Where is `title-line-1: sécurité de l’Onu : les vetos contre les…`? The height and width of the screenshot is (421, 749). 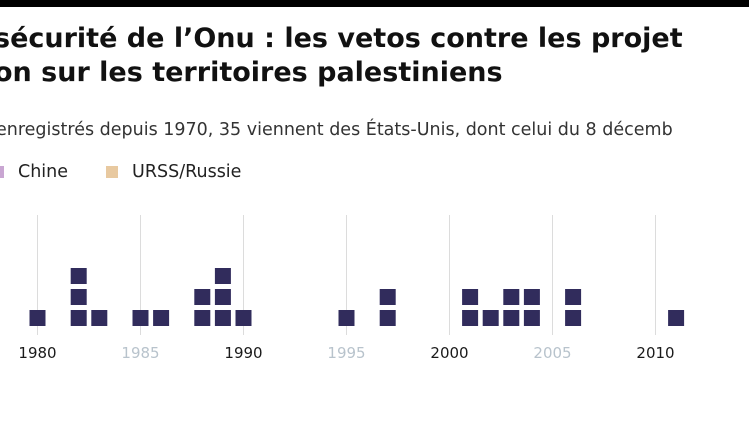
title-line-1: sécurité de l’Onu : les vetos contre les… is located at coordinates (341, 38).